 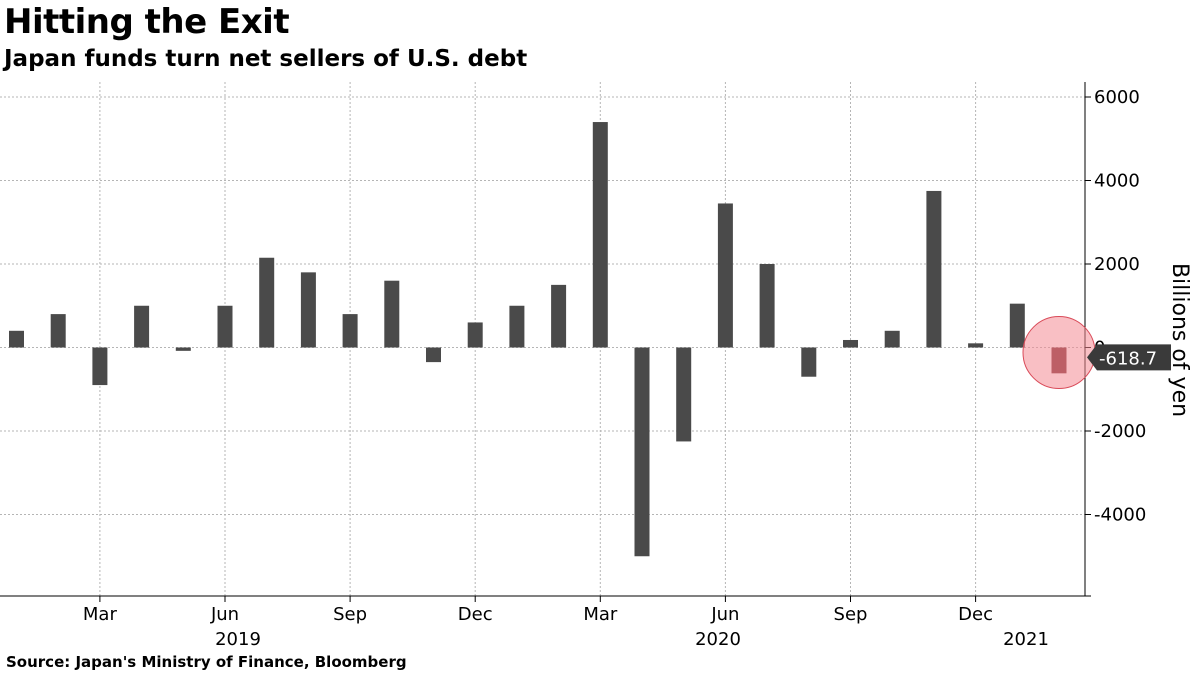 I want to click on highlight-circle, so click(x=1059, y=352).